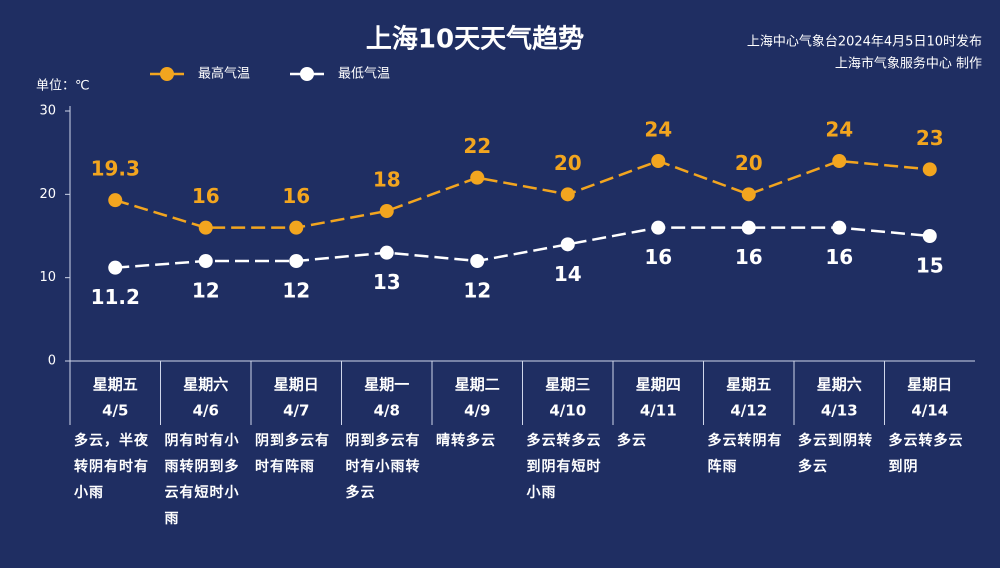  What do you see at coordinates (908, 64) in the screenshot?
I see `source: 上海市气象服务中心 制作` at bounding box center [908, 64].